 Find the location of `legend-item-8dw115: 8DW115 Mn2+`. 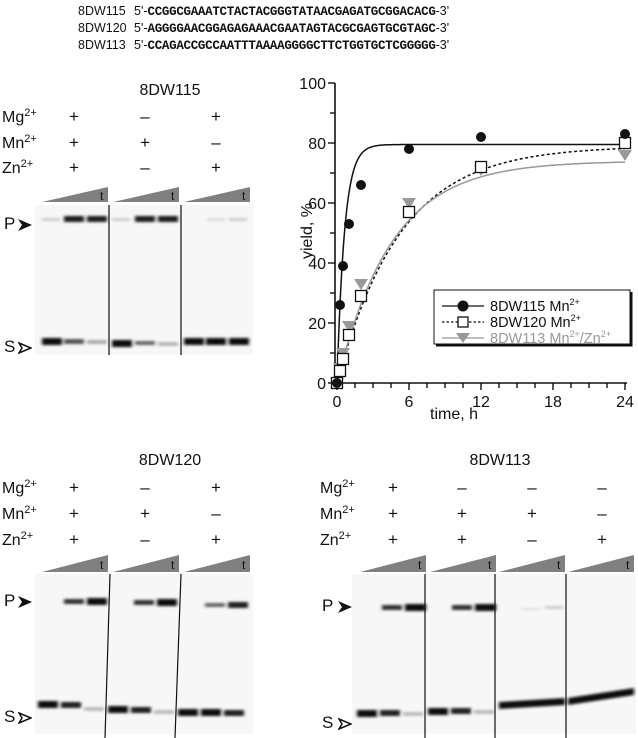

legend-item-8dw115: 8DW115 Mn2+ is located at coordinates (535, 306).